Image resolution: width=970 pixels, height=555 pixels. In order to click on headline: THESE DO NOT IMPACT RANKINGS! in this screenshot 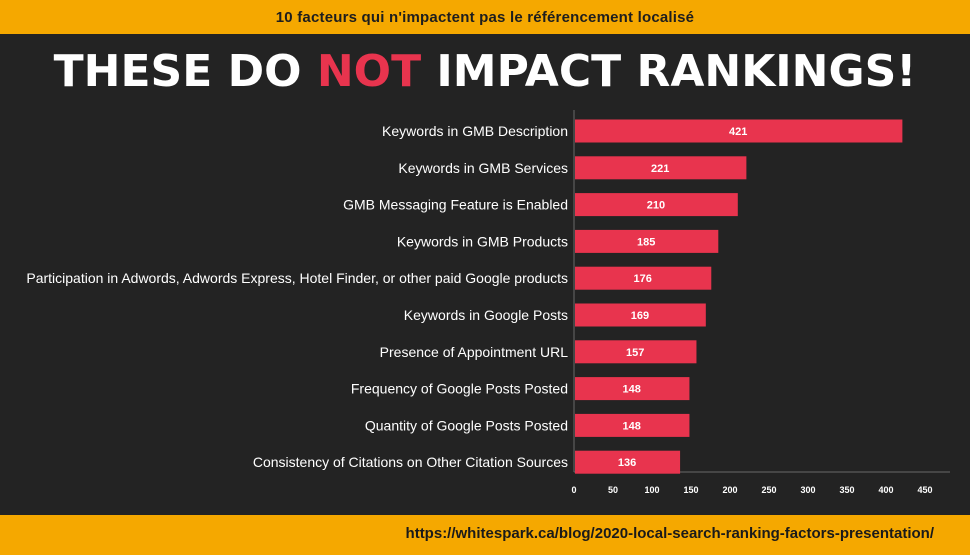, I will do `click(485, 72)`.